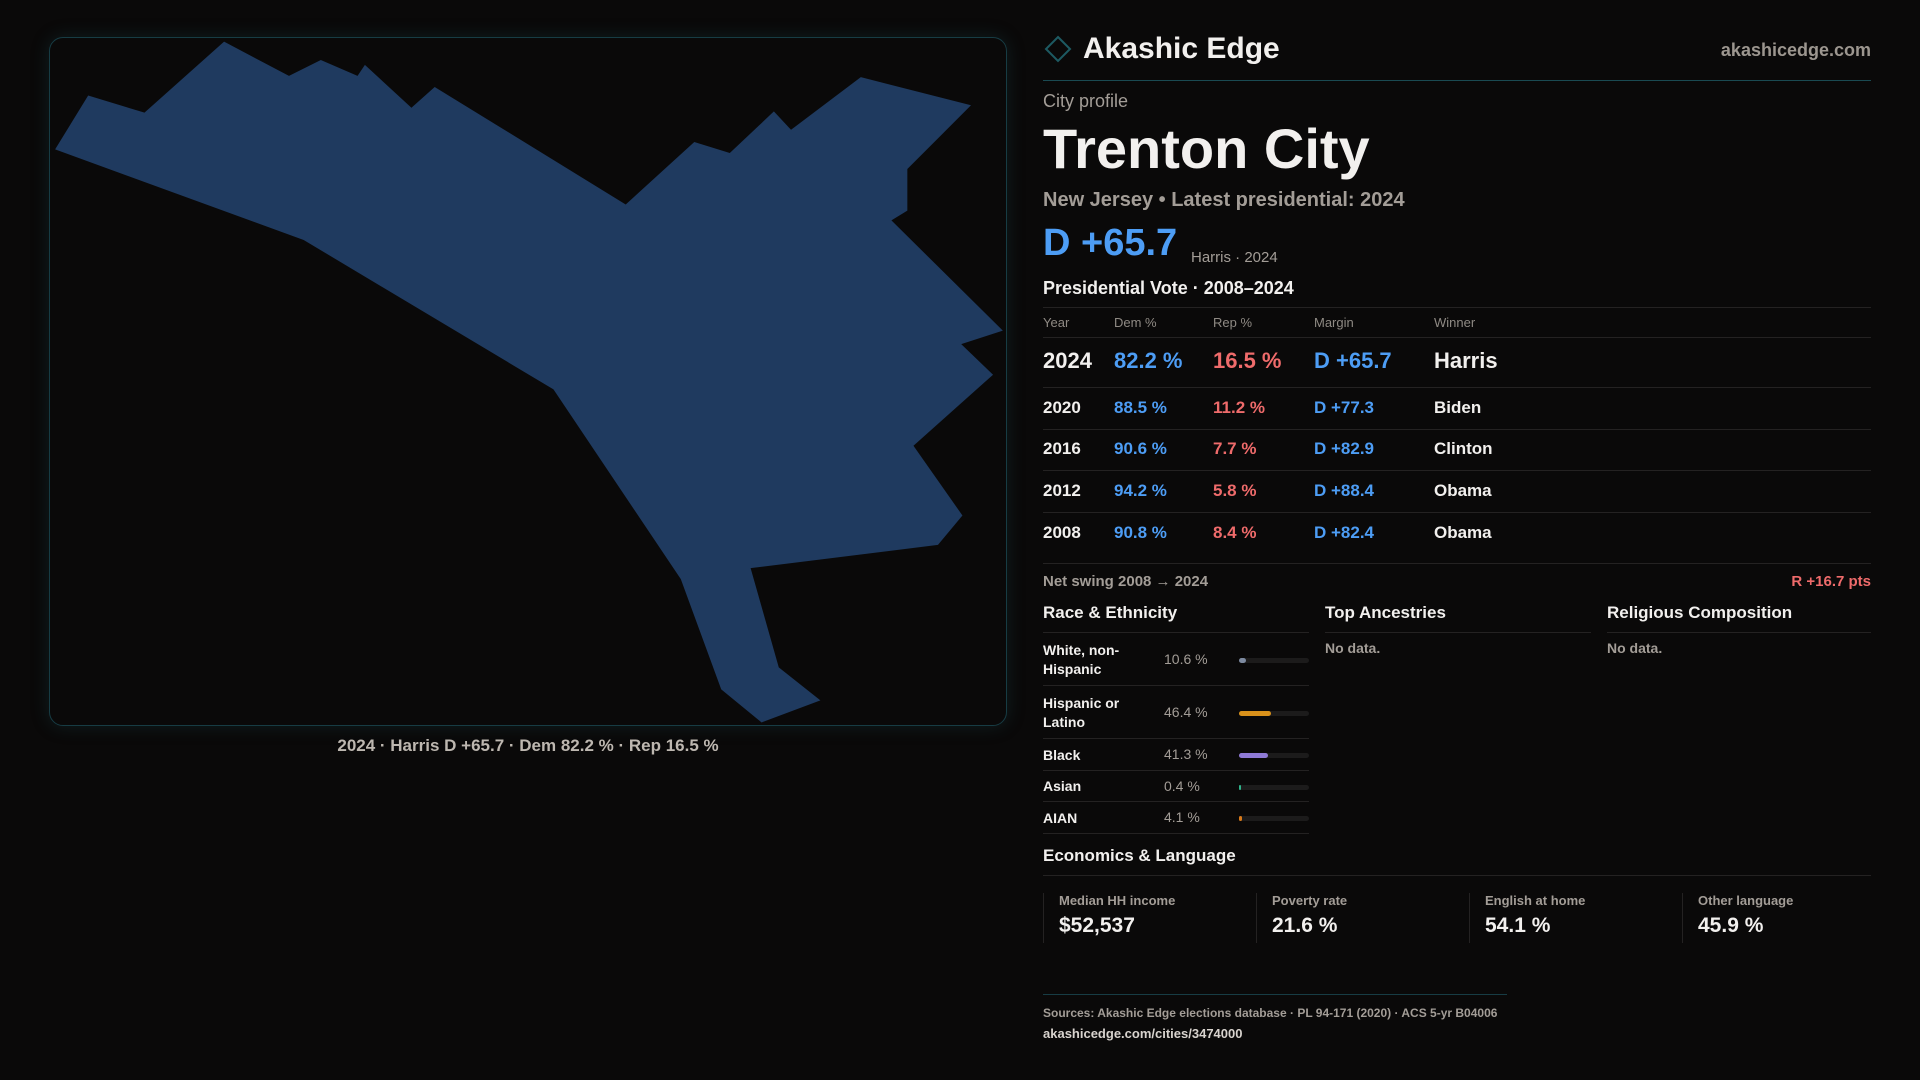 This screenshot has width=1920, height=1080. Describe the element at coordinates (1305, 925) in the screenshot. I see `stat-value: 21.6 %` at that location.